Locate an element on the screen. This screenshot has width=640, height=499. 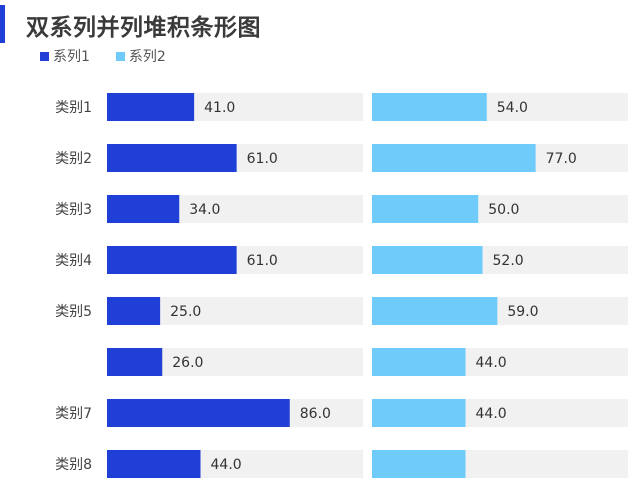
title-accent-bar is located at coordinates (2, 24).